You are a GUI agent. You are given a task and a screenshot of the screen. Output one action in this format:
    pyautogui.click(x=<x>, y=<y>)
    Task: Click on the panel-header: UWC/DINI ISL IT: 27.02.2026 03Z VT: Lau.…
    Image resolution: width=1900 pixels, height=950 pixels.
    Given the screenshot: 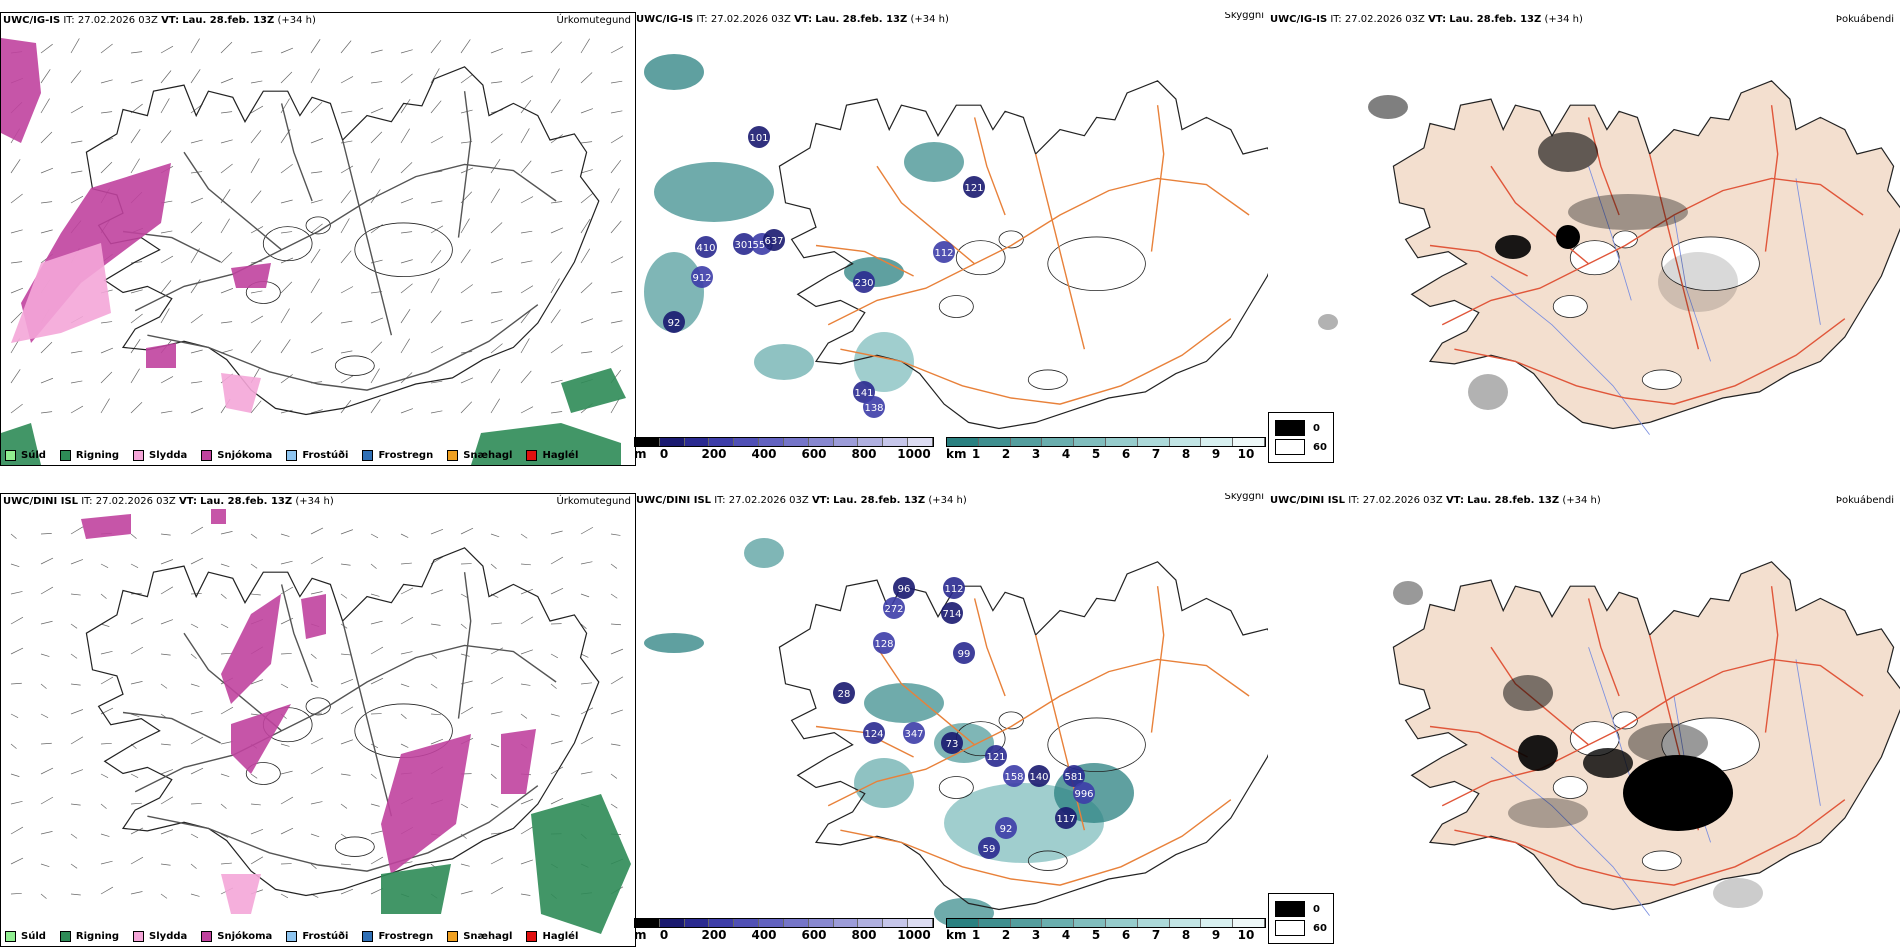 What is the action you would take?
    pyautogui.click(x=168, y=501)
    